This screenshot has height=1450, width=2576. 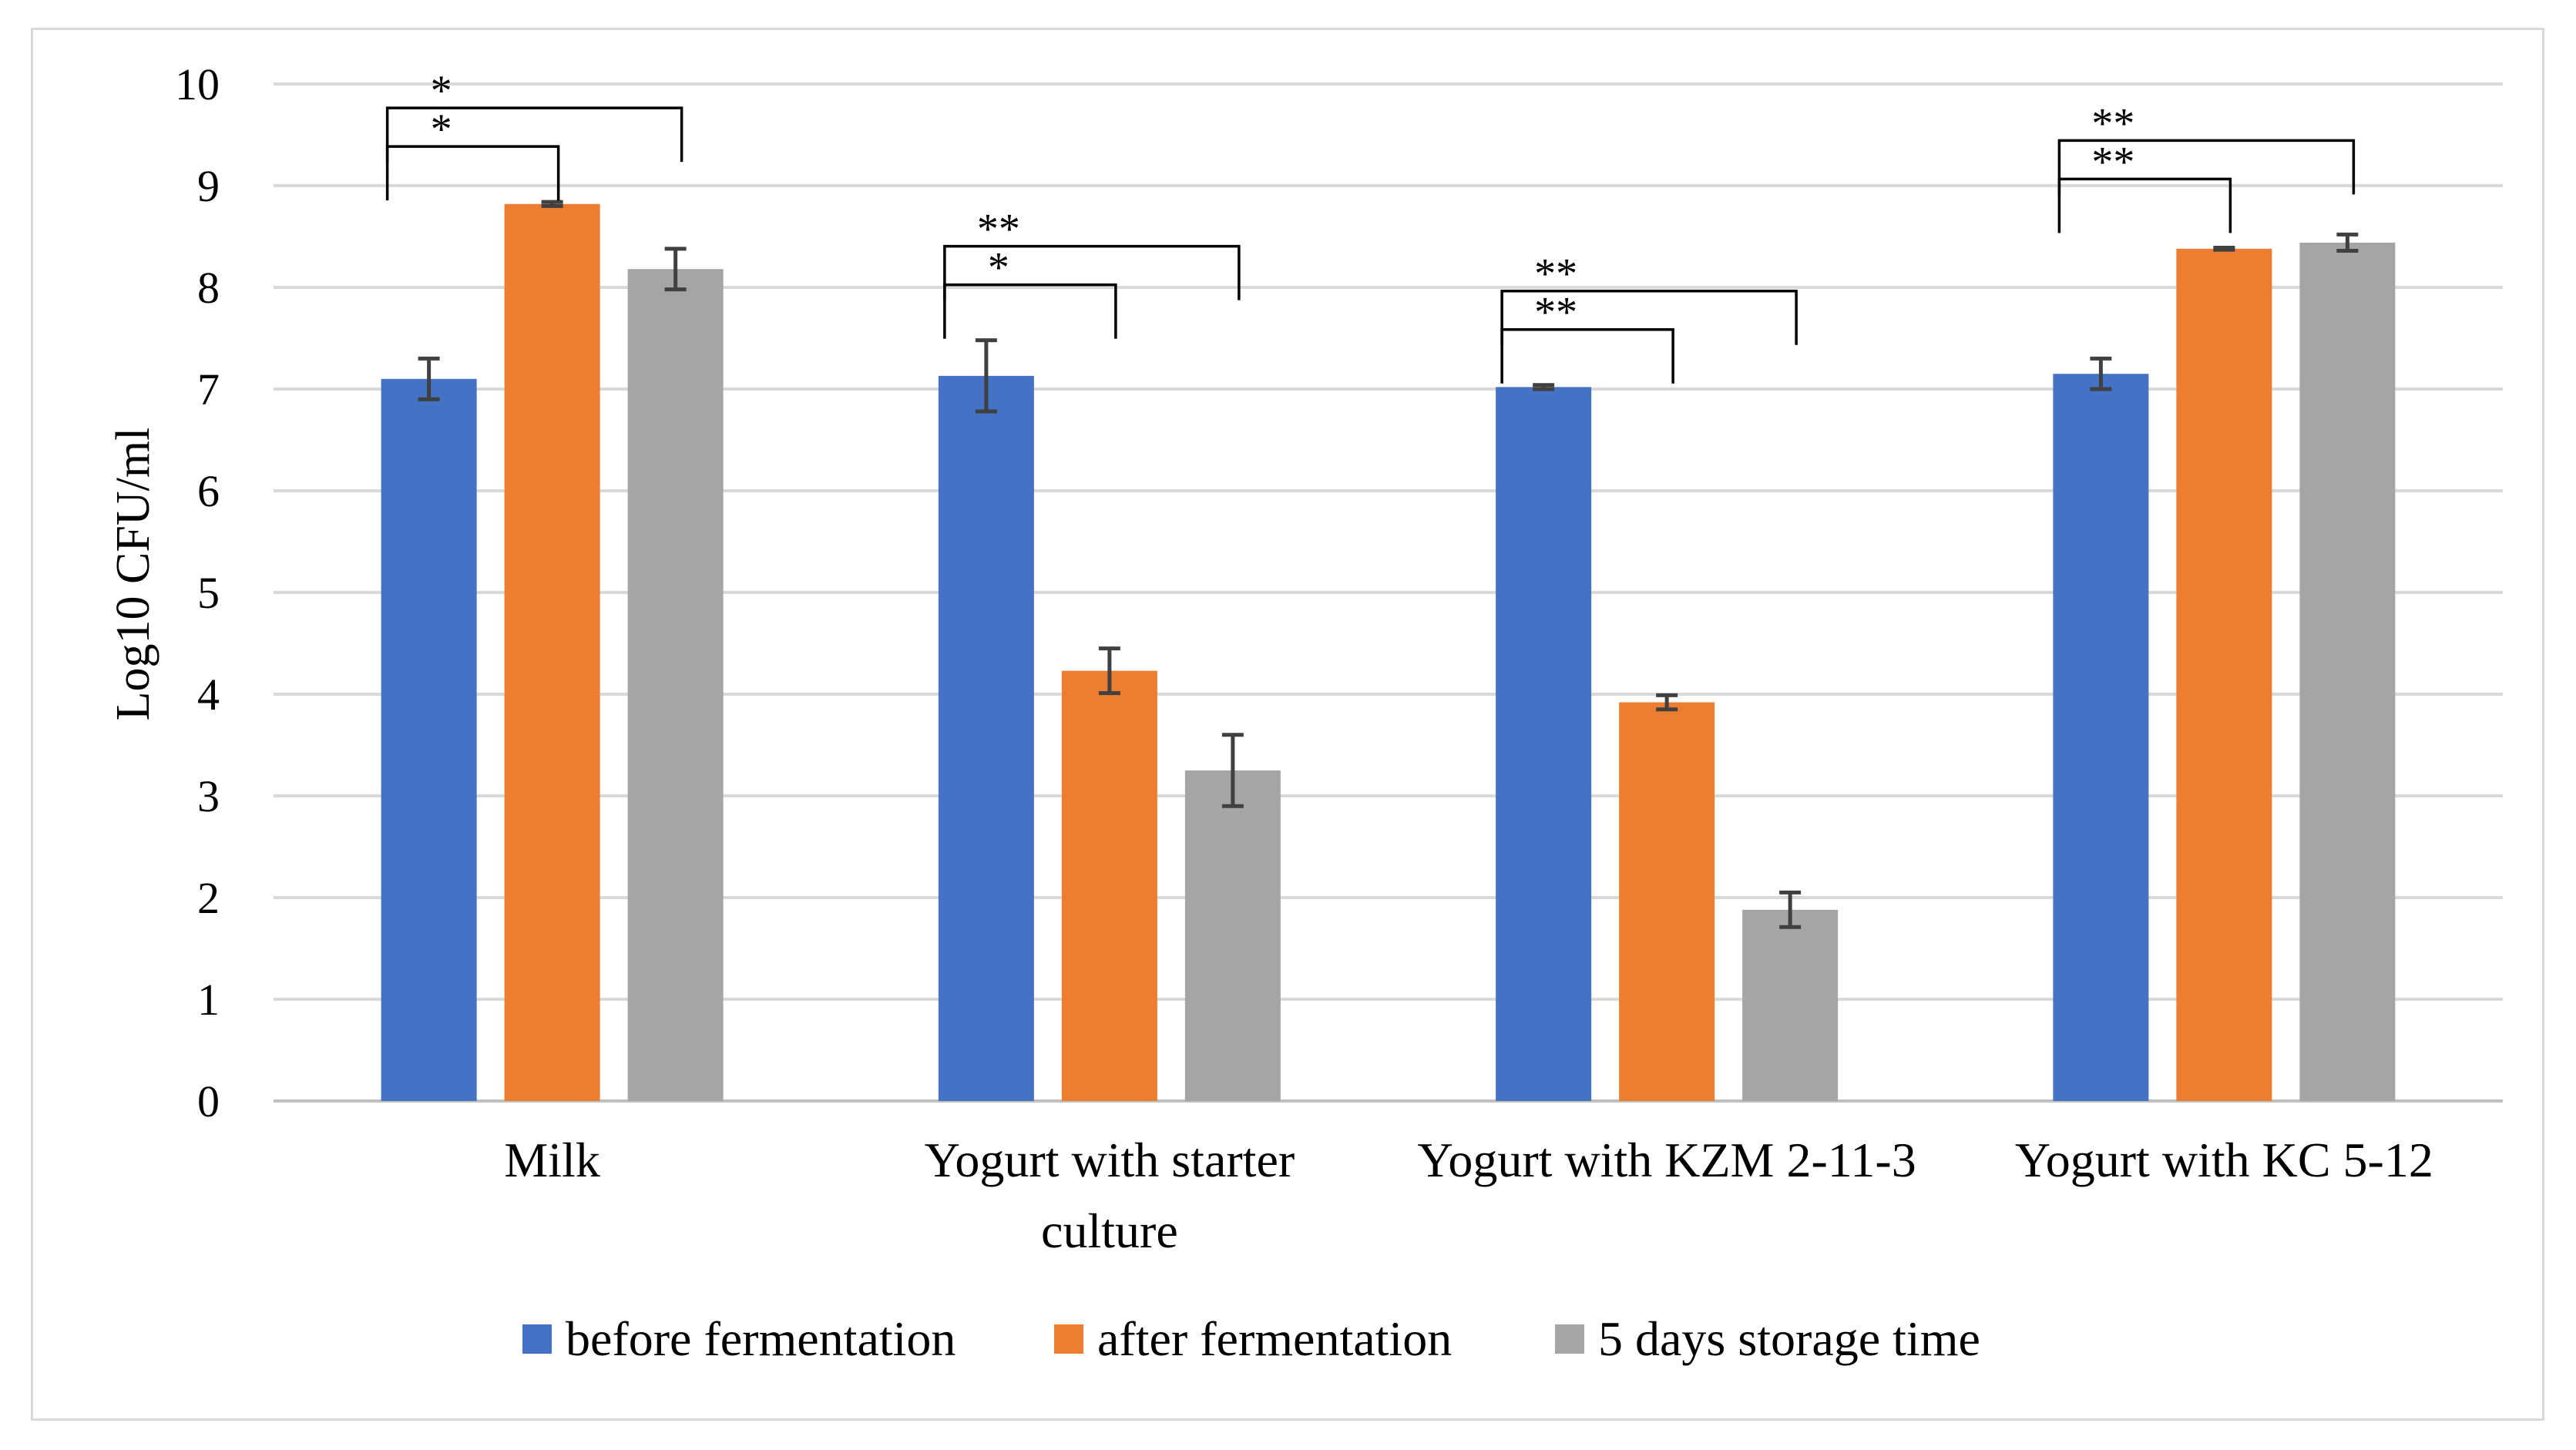 What do you see at coordinates (208, 186) in the screenshot?
I see `y-tick-label: 9` at bounding box center [208, 186].